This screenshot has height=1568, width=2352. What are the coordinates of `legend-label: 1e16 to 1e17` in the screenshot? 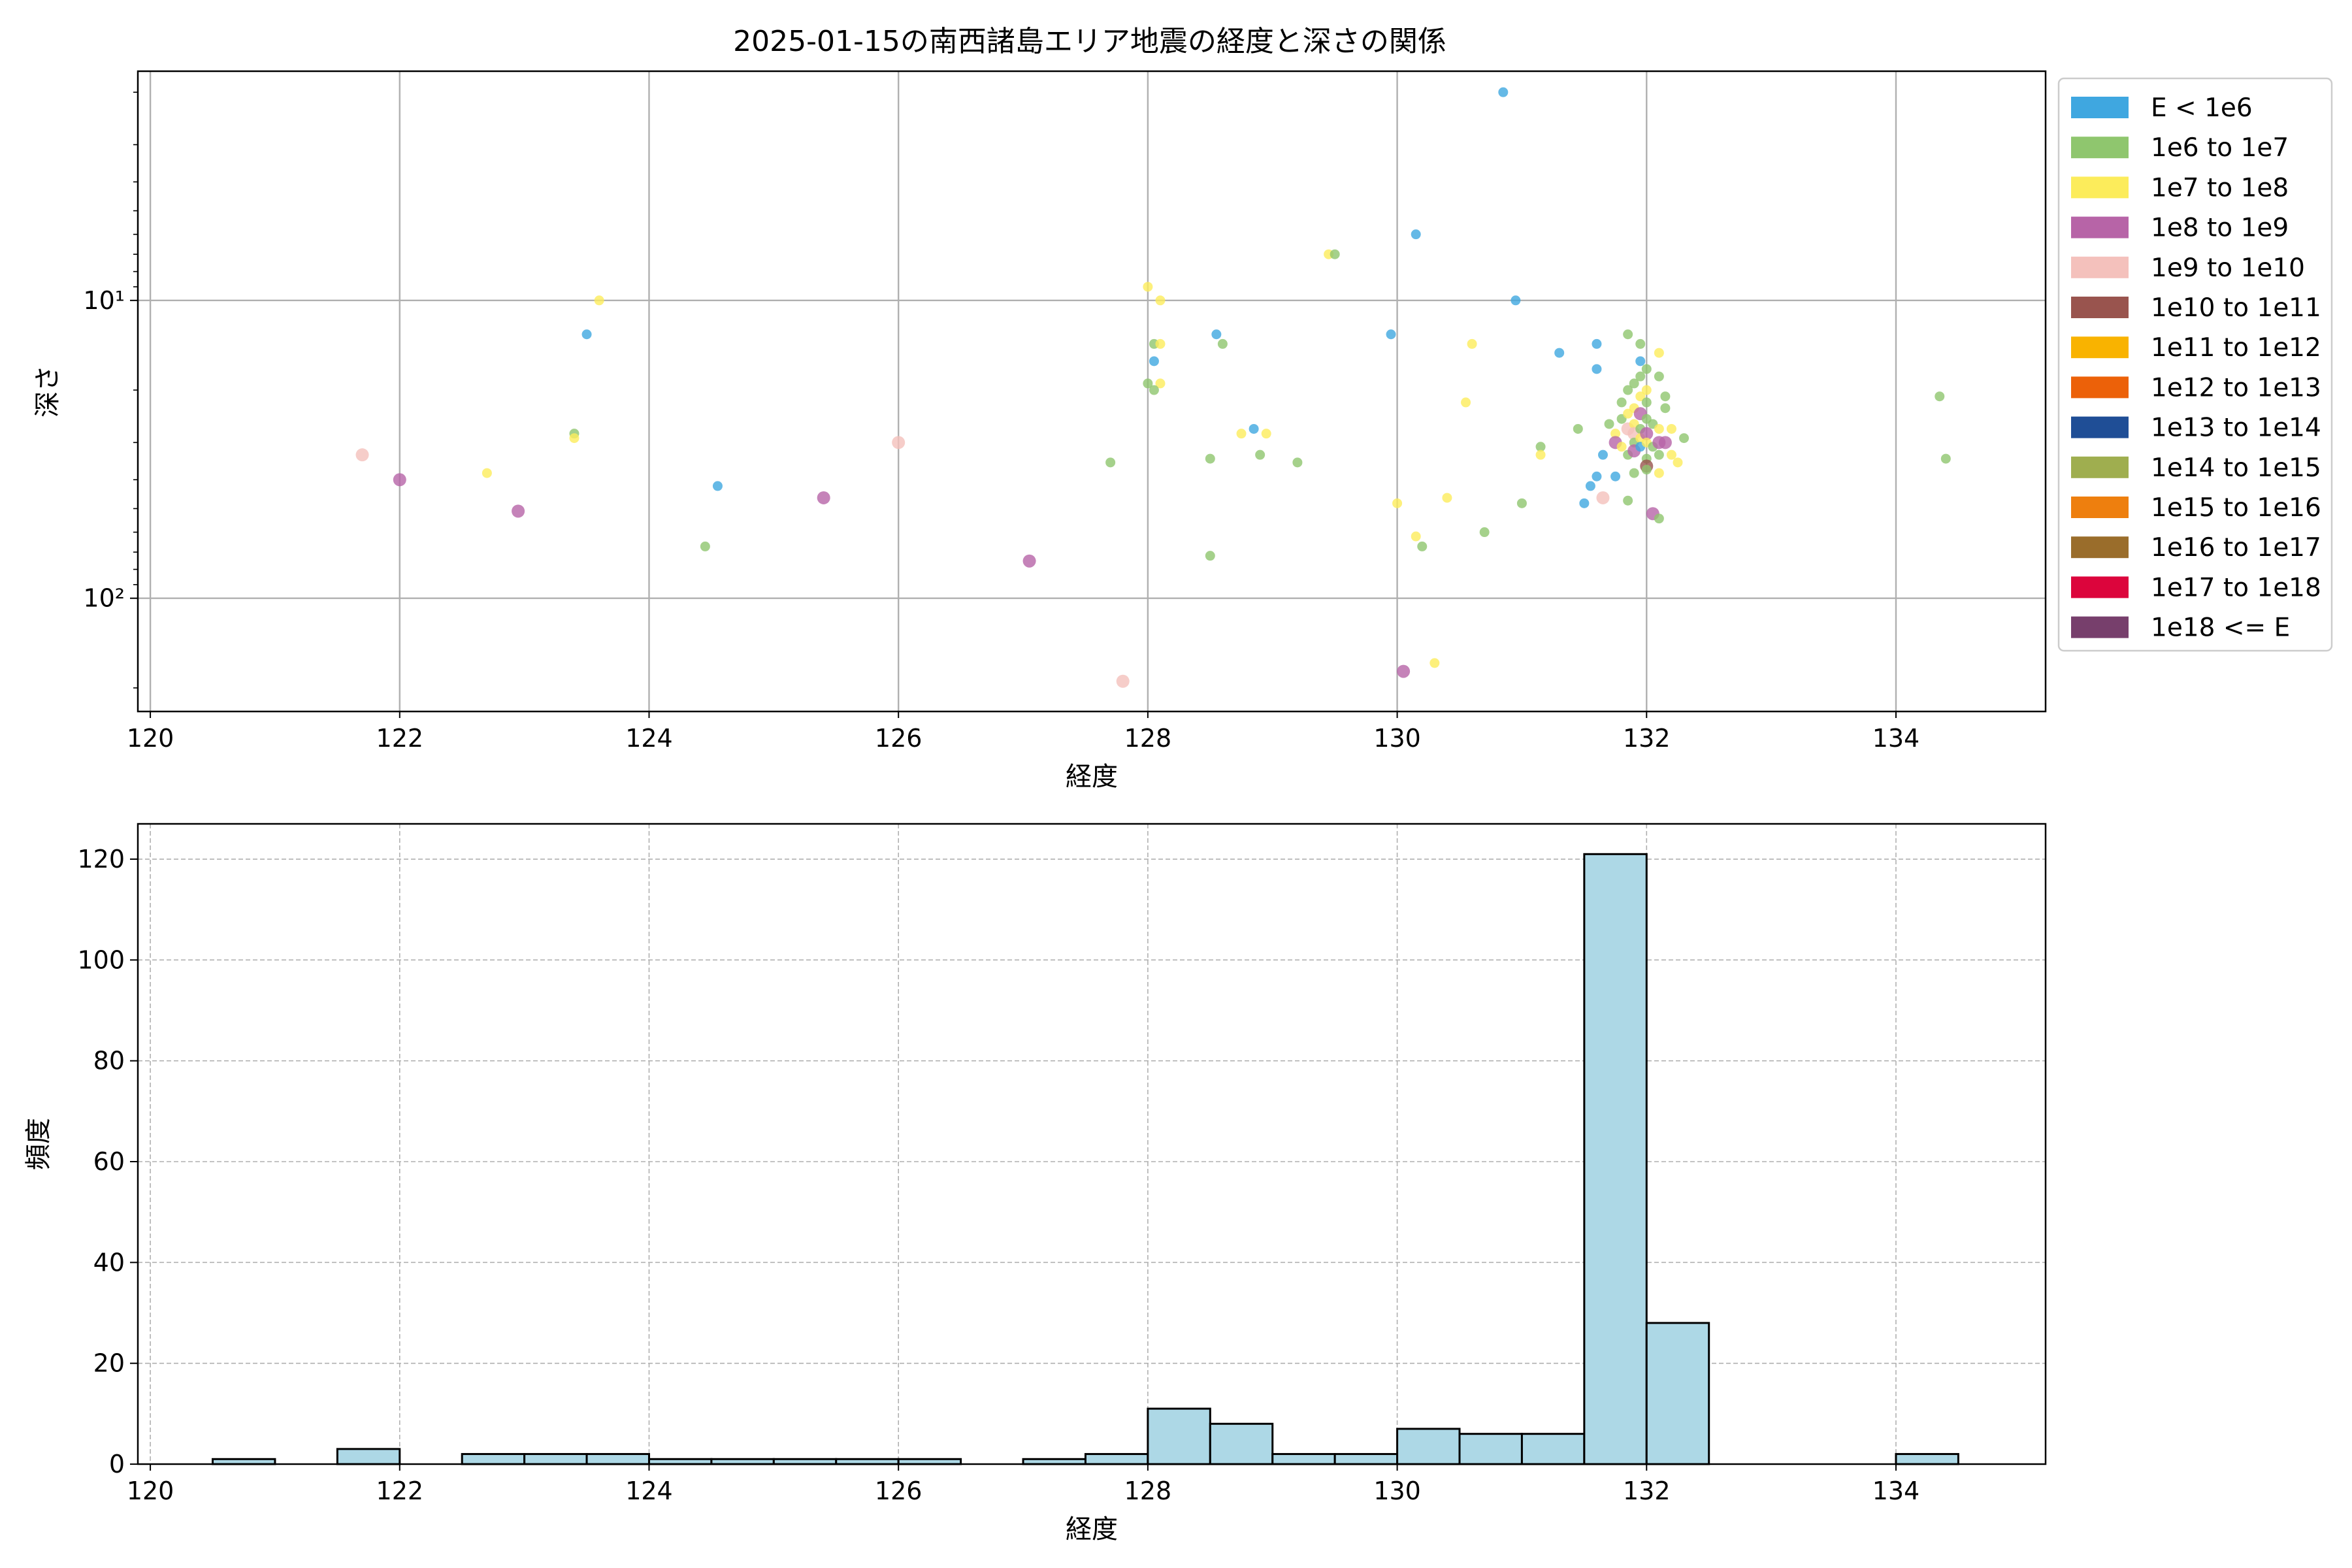 It's located at (2236, 548).